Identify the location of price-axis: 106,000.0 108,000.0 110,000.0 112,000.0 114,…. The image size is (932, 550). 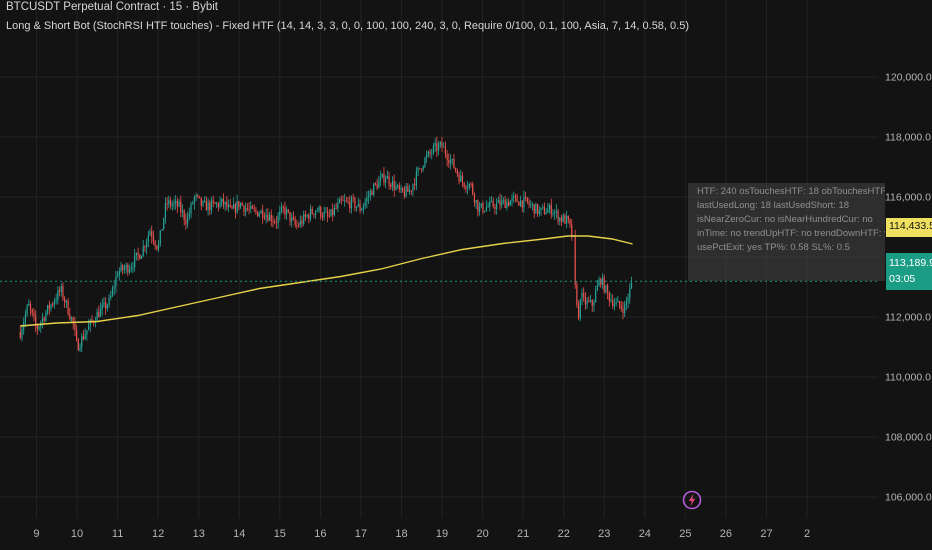
(908, 288).